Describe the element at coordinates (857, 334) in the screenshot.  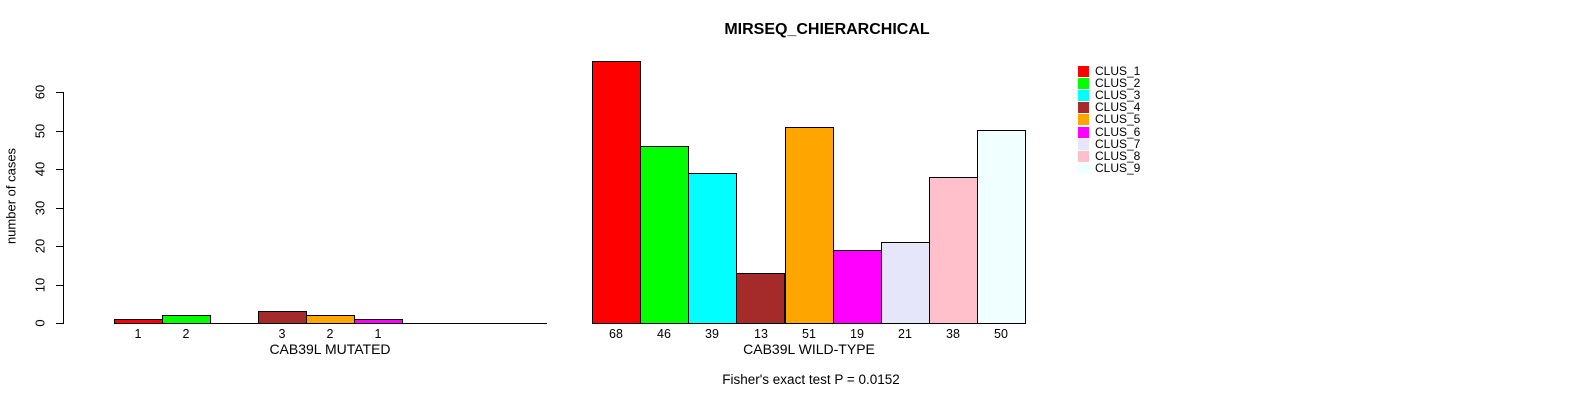
I see `bar-value-label: 19` at that location.